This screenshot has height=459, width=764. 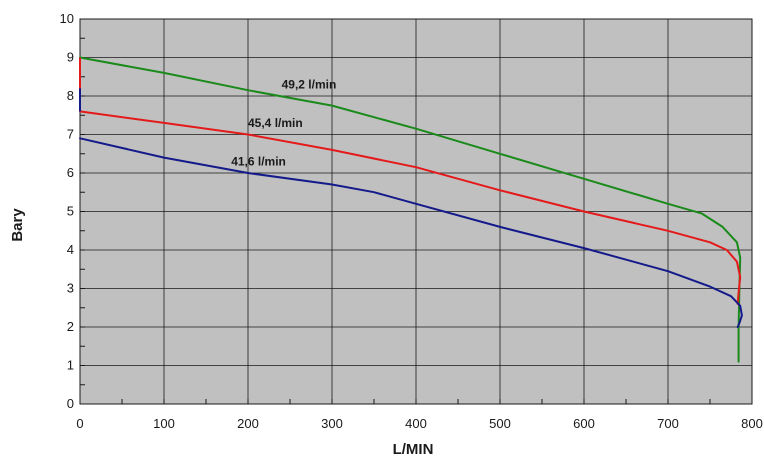 What do you see at coordinates (309, 84) in the screenshot?
I see `series-label: 49,2 l/min` at bounding box center [309, 84].